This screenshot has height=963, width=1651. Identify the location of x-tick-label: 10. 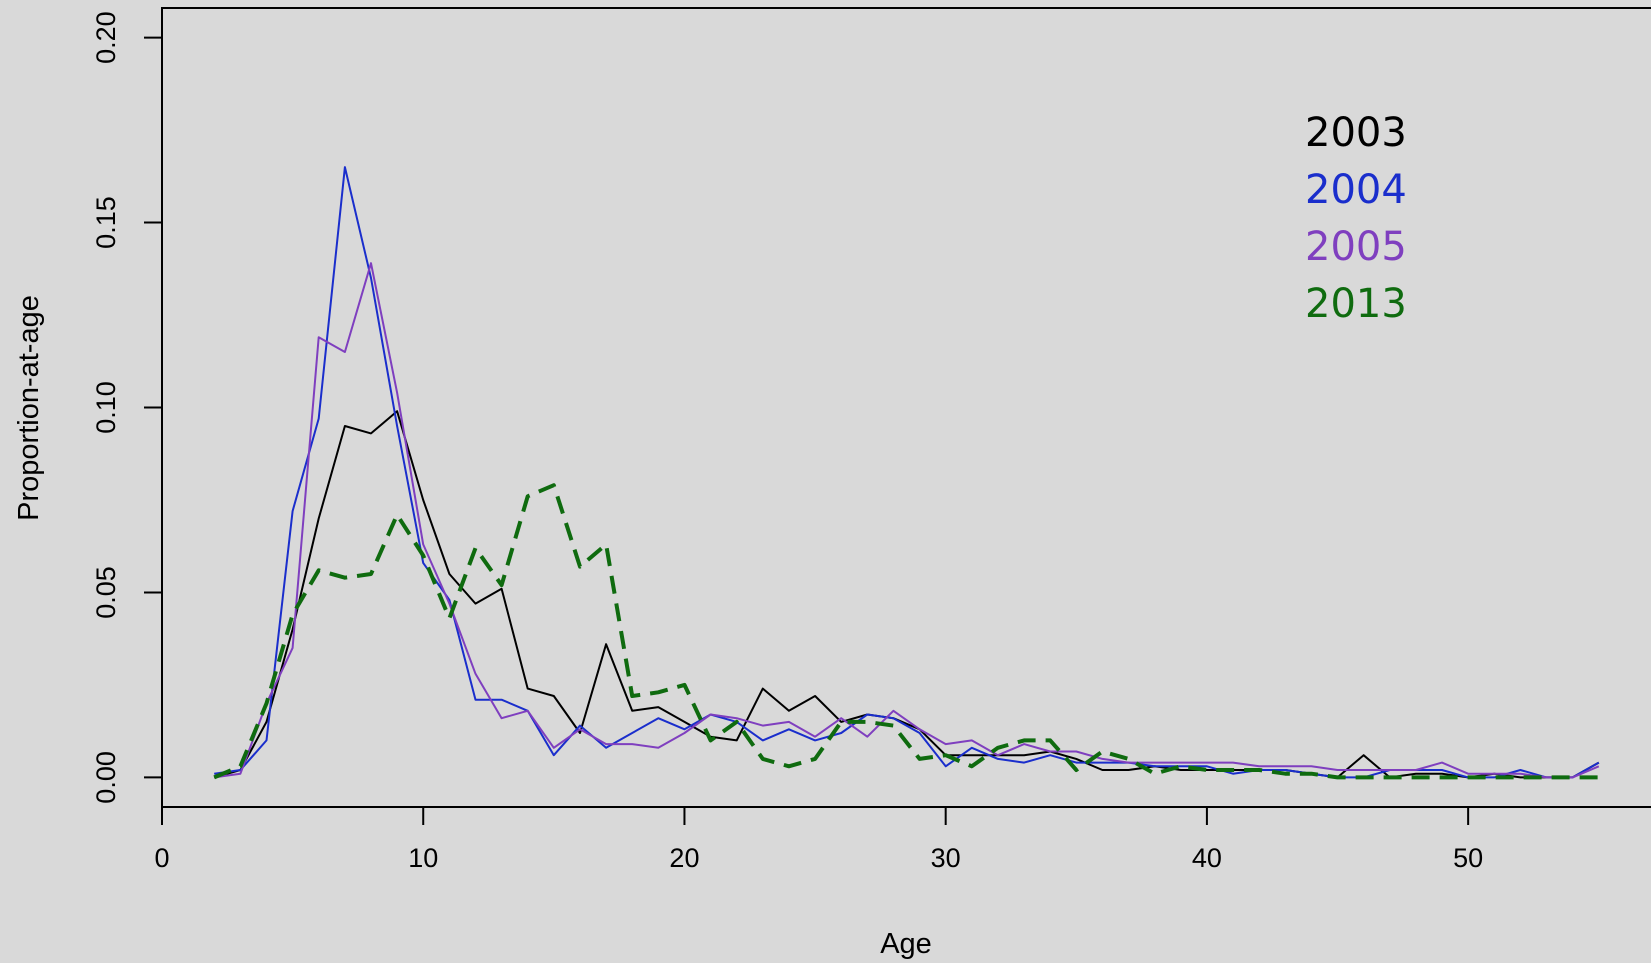
(423, 858).